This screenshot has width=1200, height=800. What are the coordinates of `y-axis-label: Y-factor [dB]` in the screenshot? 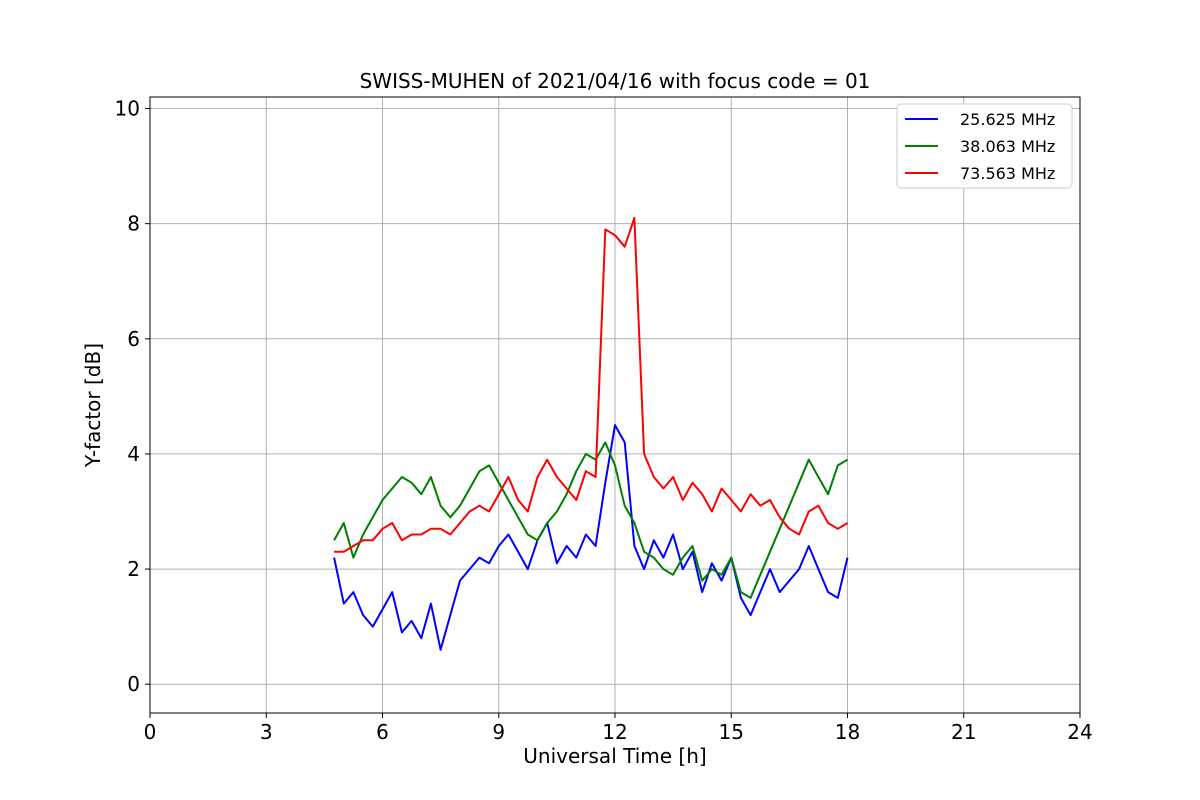 It's located at (93, 405).